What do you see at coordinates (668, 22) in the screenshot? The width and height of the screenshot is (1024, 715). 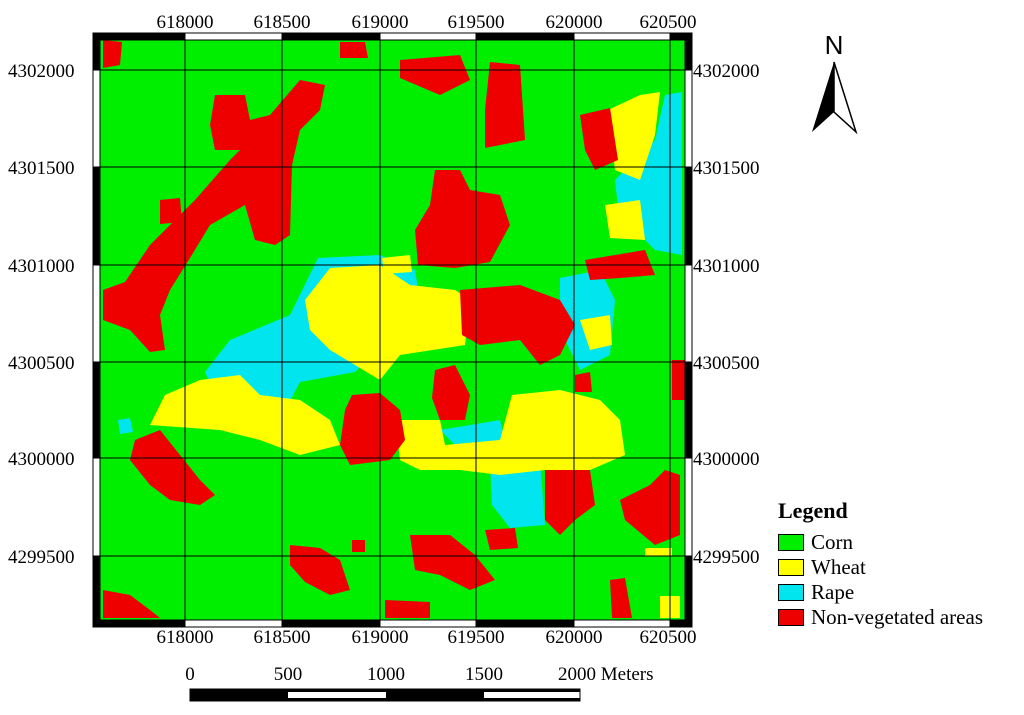 I see `top-tick-label: 620500` at bounding box center [668, 22].